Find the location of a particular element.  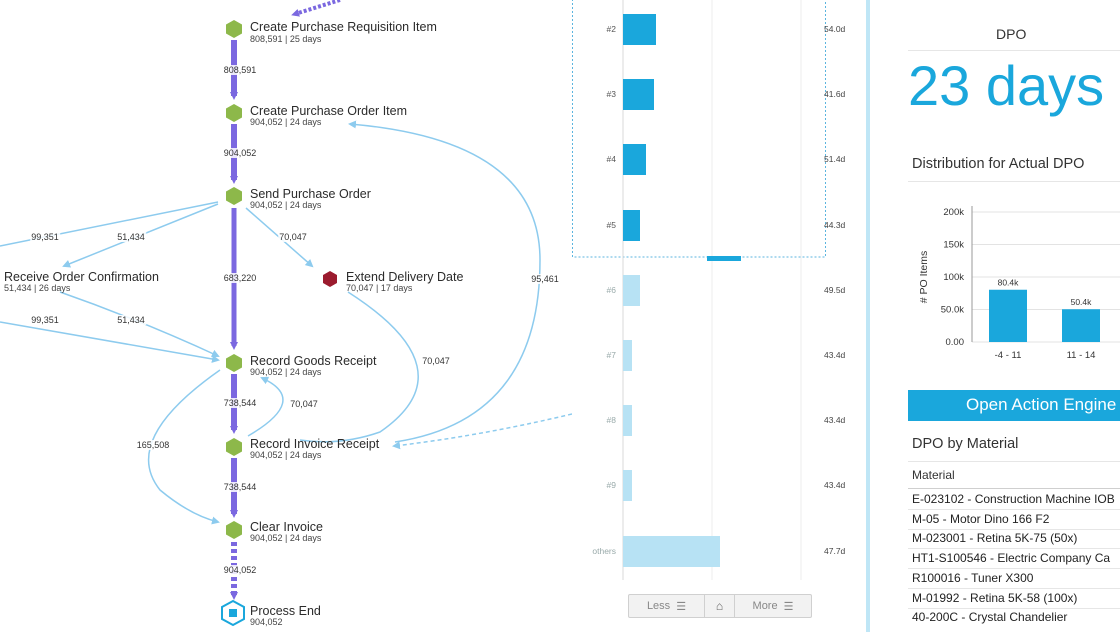

edge-label: 99,351 is located at coordinates (45, 237).